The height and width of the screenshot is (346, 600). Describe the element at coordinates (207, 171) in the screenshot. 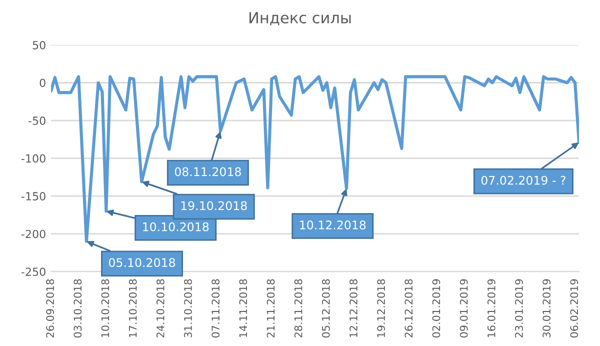

I see `annotation: 08.11.2018` at that location.